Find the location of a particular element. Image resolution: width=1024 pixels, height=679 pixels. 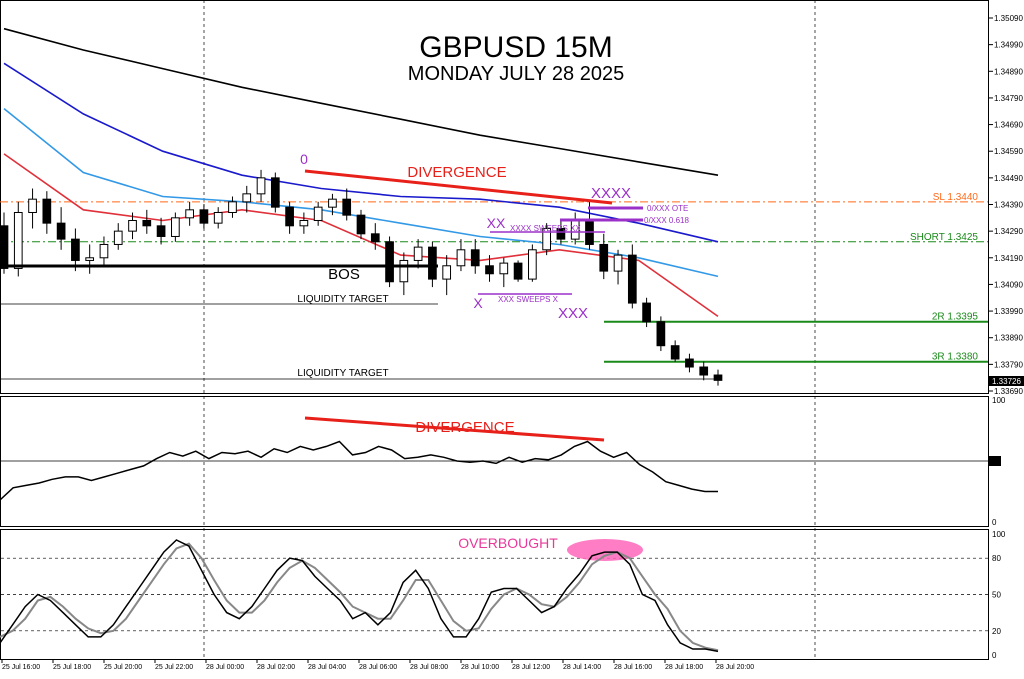

overbought-label: OVERBOUGHT is located at coordinates (508, 543).